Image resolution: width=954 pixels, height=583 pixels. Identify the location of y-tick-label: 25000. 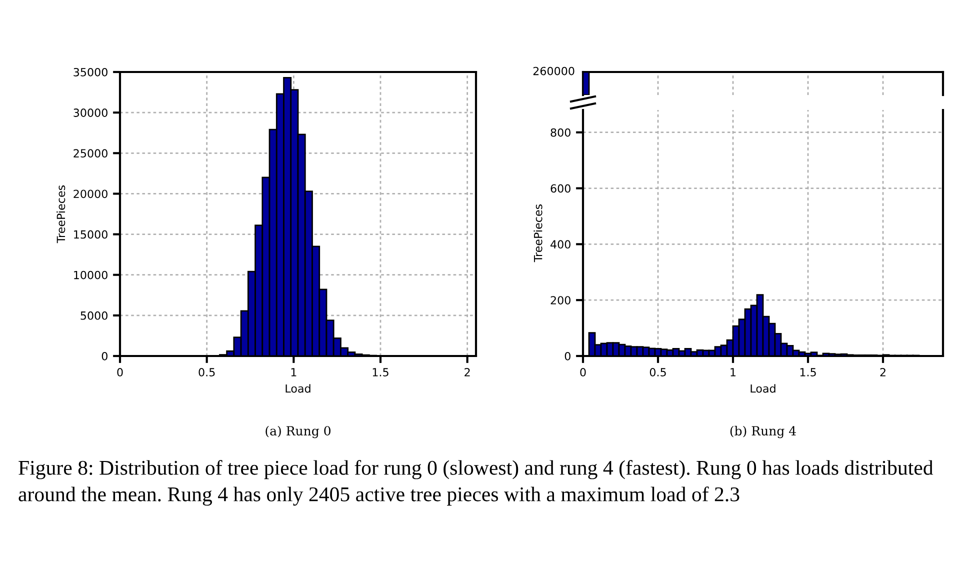
(91, 153).